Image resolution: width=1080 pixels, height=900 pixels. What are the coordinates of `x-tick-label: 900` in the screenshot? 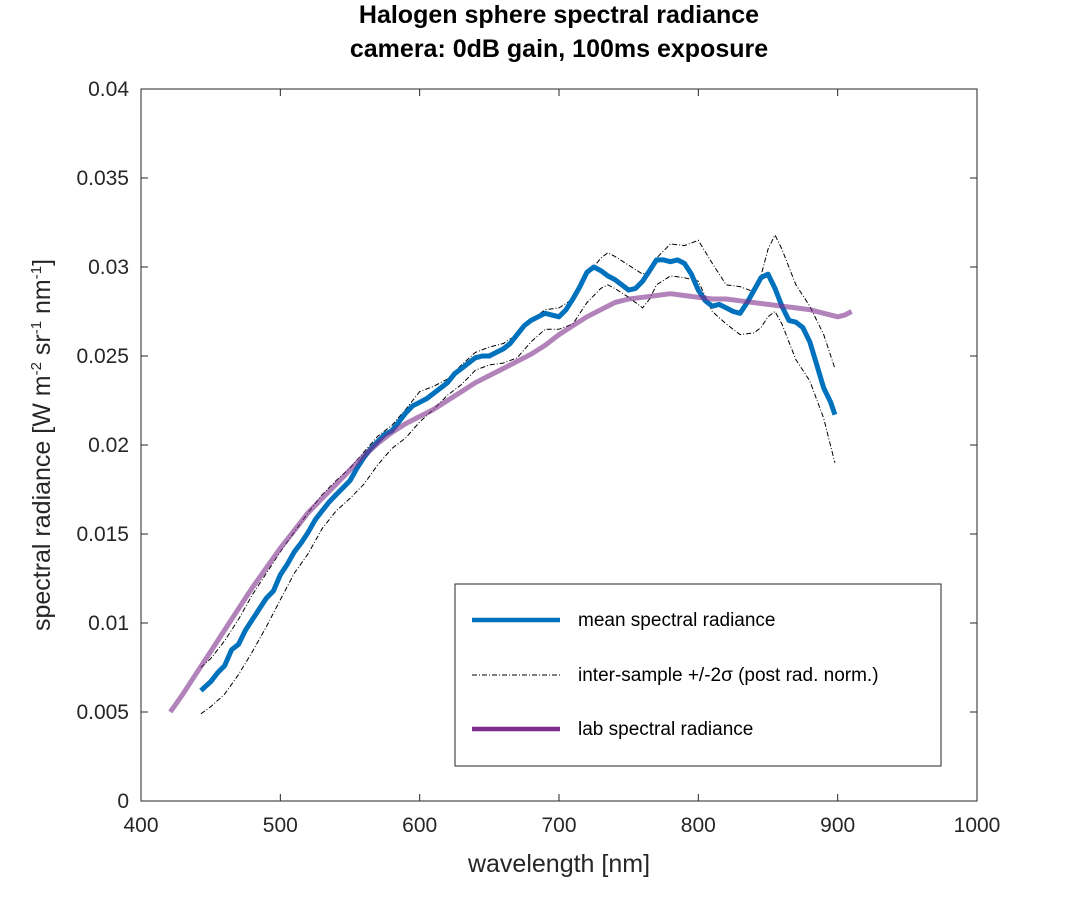 It's located at (837, 825).